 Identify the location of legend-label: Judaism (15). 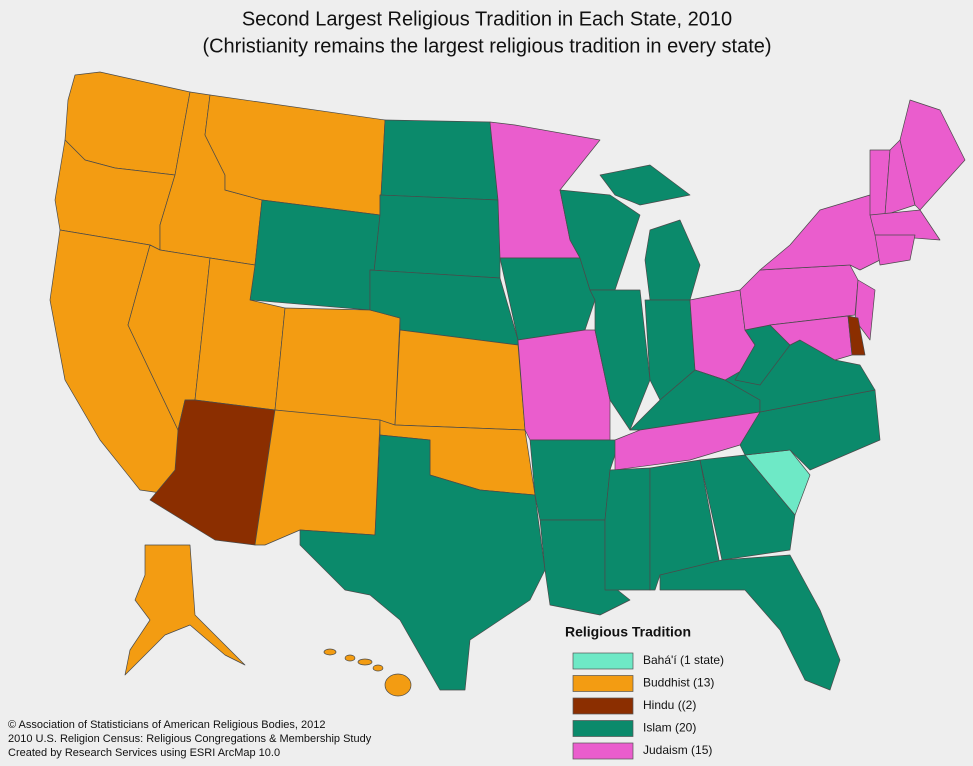
(677, 750).